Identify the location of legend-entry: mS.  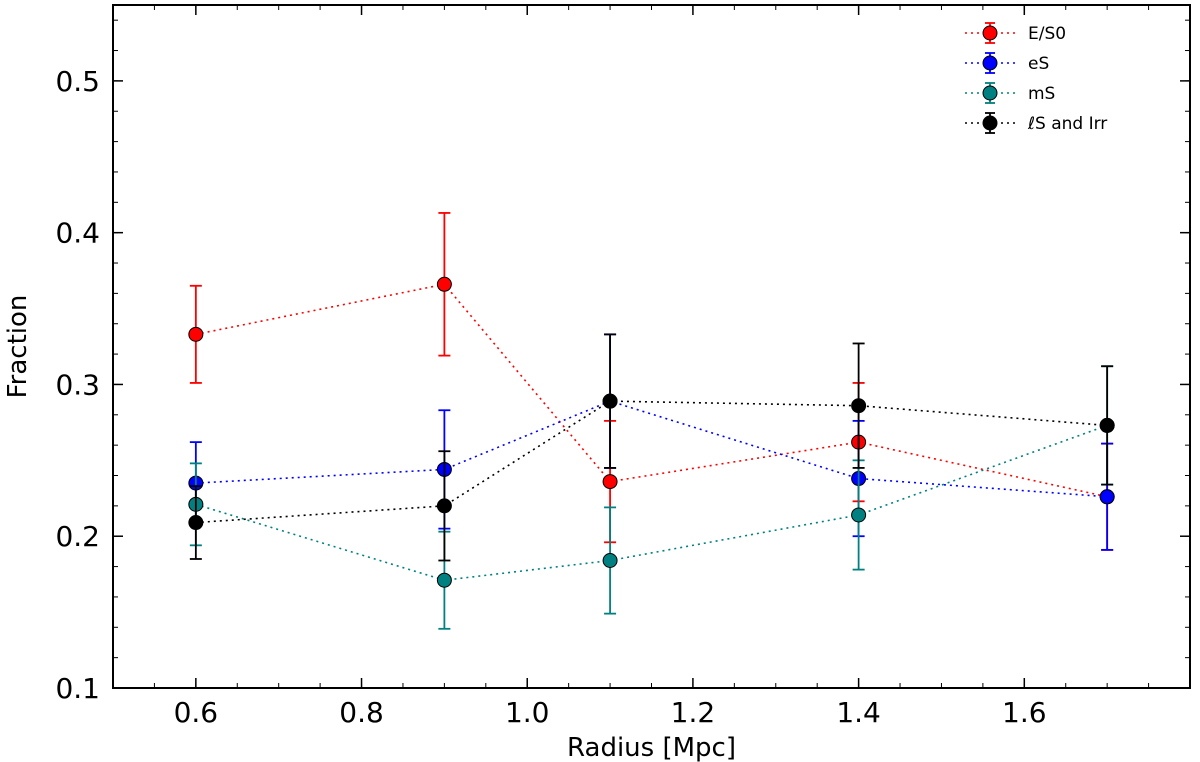
(1010, 93).